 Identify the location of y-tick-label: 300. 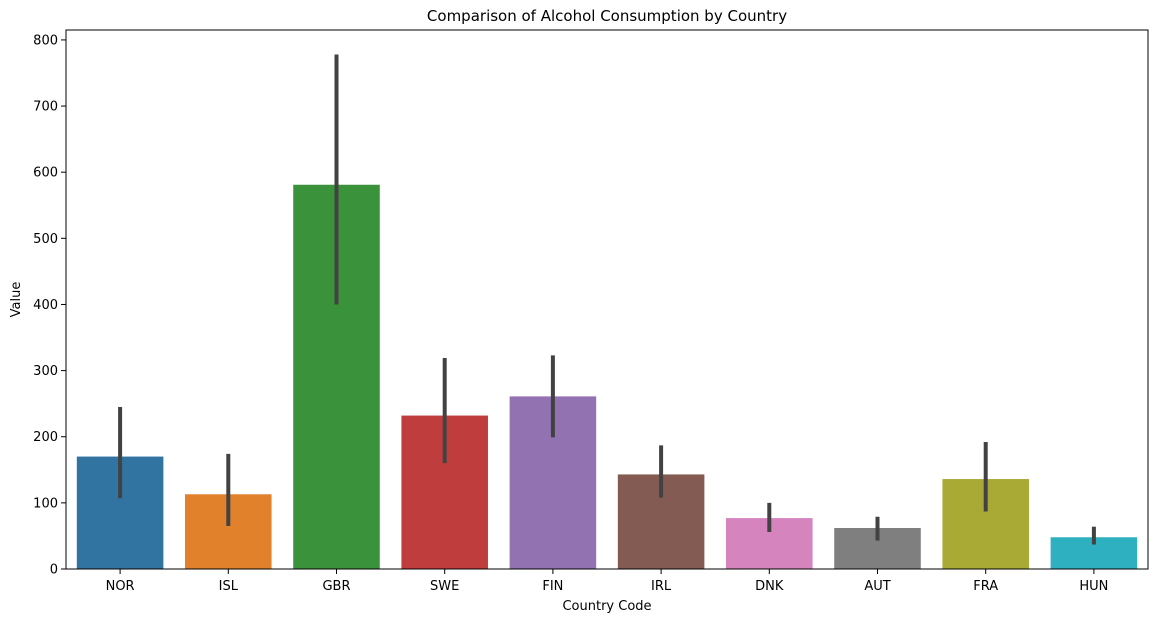
(45, 371).